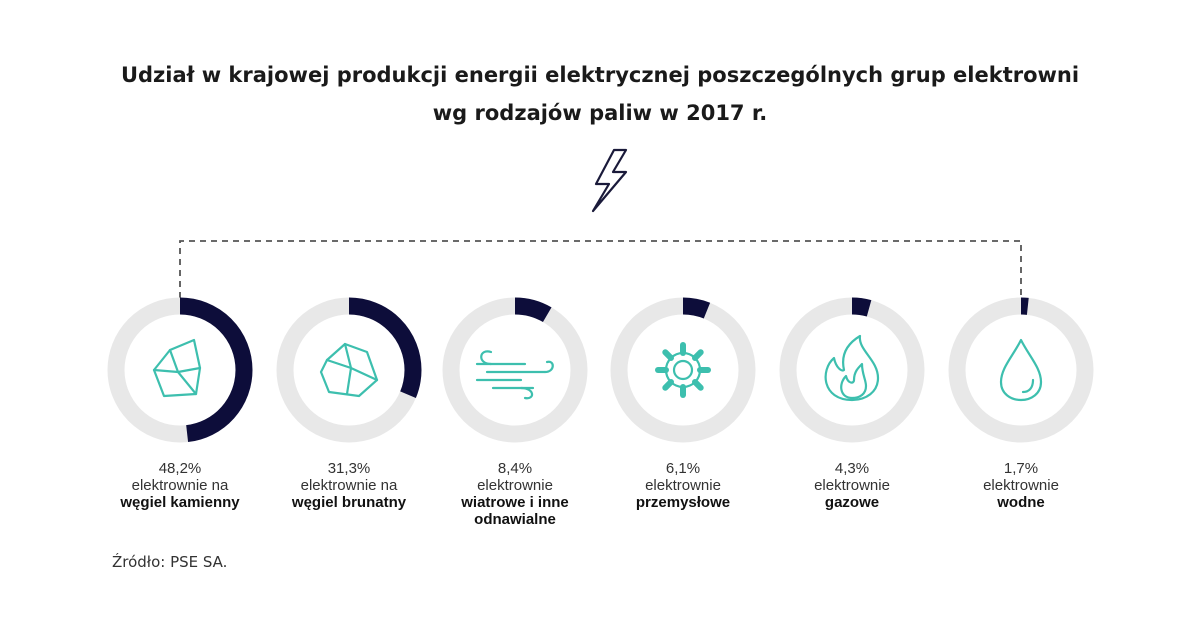 The width and height of the screenshot is (1200, 630). I want to click on category-label-line2: wiatrowe i inne, so click(515, 502).